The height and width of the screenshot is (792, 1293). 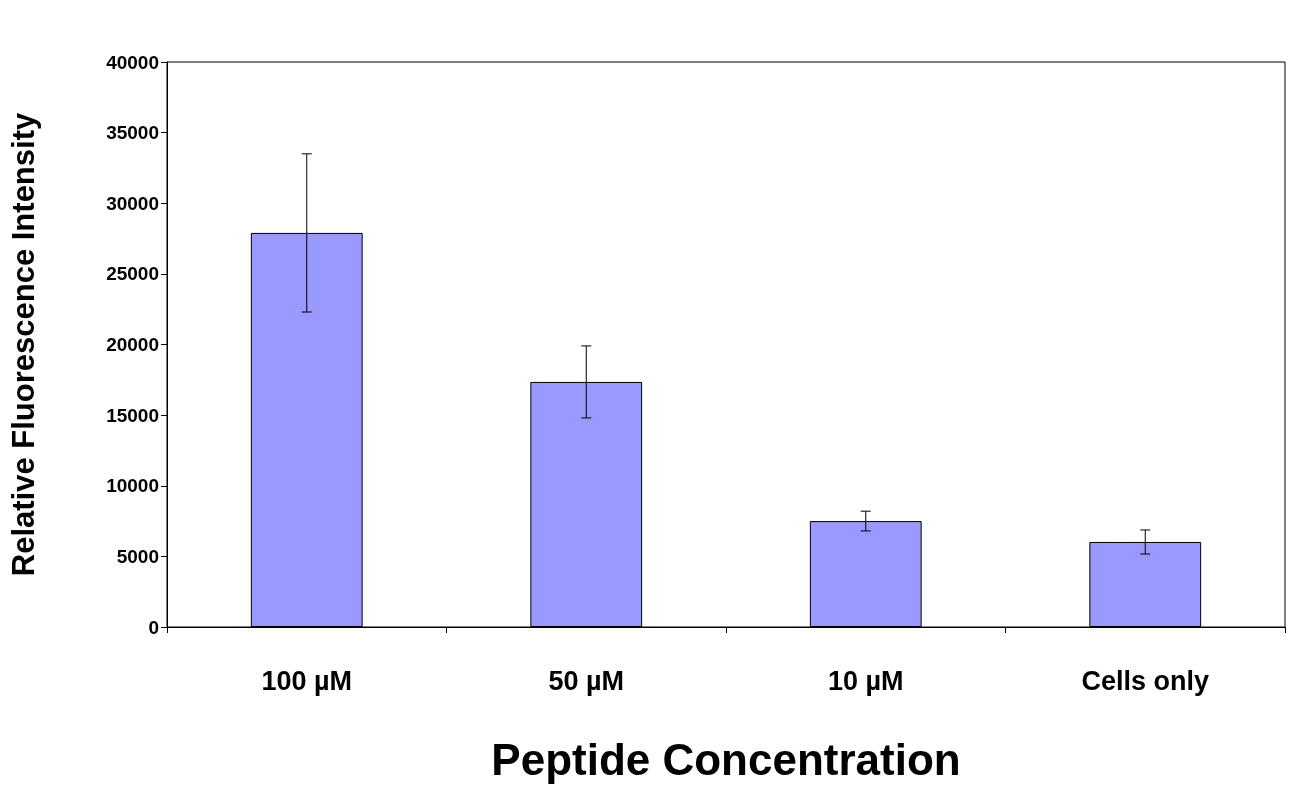 I want to click on y-tick-label: 15000, so click(x=132, y=415).